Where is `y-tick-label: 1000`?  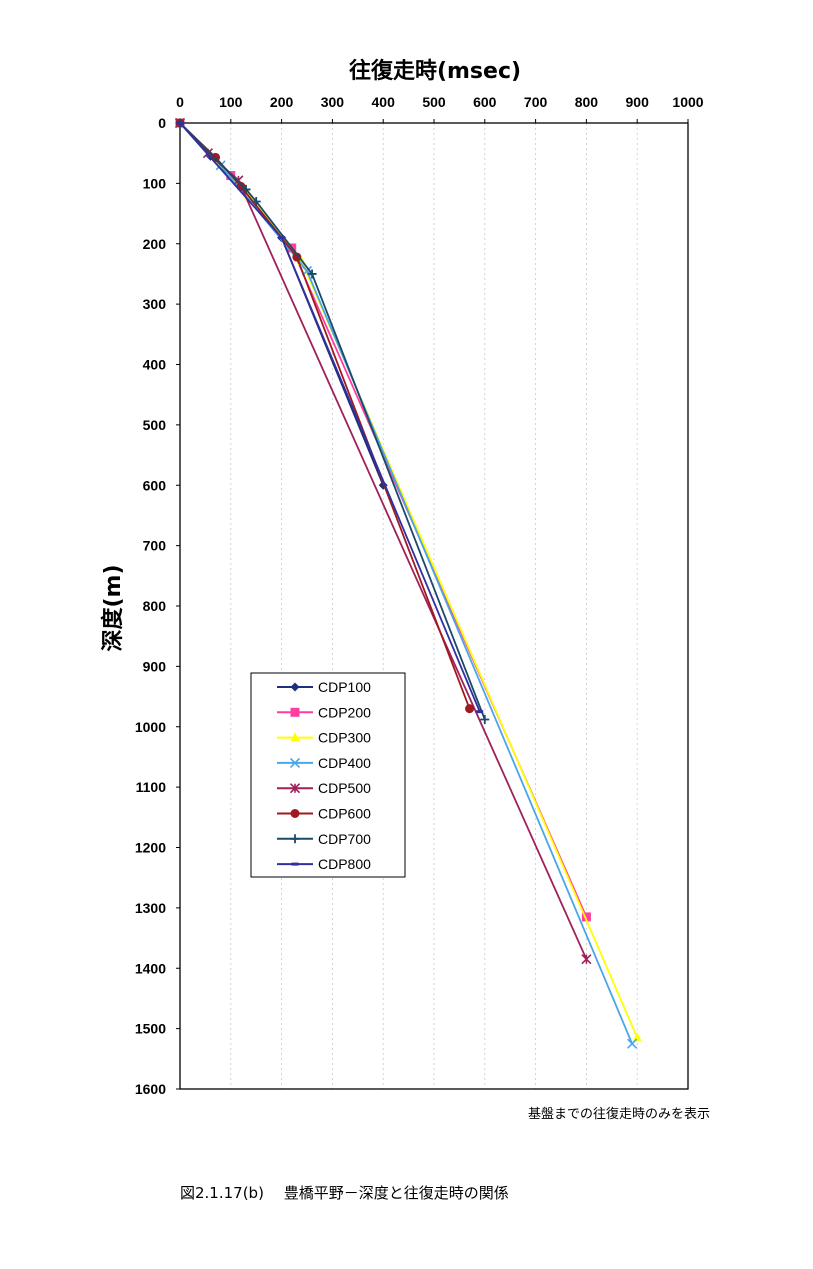 y-tick-label: 1000 is located at coordinates (150, 727).